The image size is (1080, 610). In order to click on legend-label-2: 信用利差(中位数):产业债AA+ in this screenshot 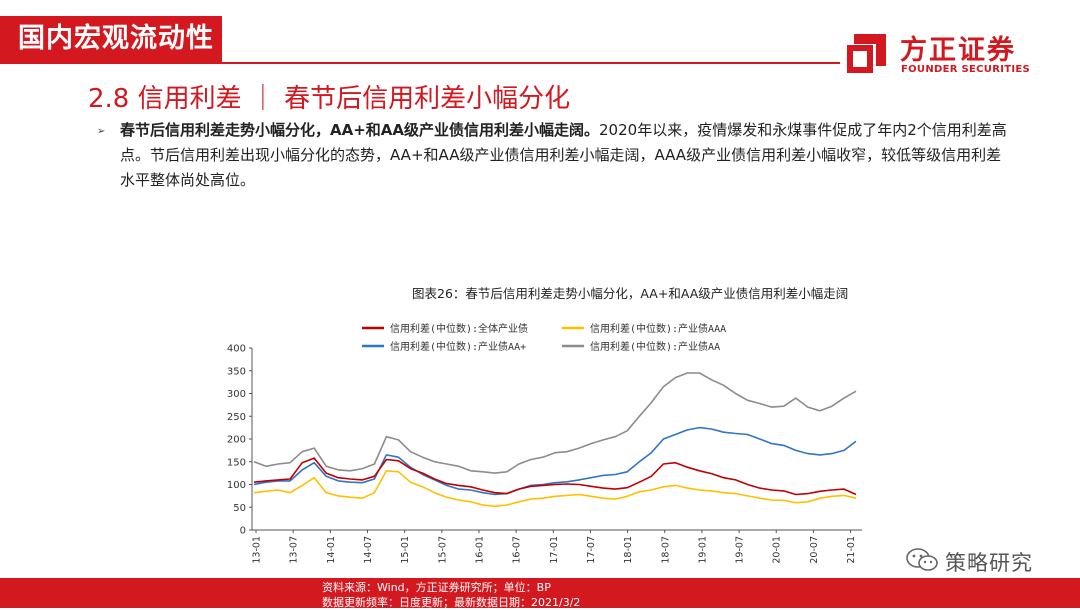, I will do `click(458, 346)`.